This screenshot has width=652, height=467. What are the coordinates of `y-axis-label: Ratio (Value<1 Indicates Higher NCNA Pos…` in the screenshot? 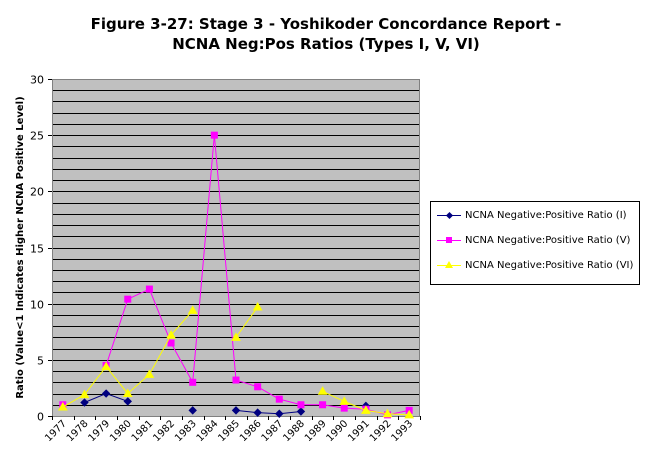 It's located at (20, 247).